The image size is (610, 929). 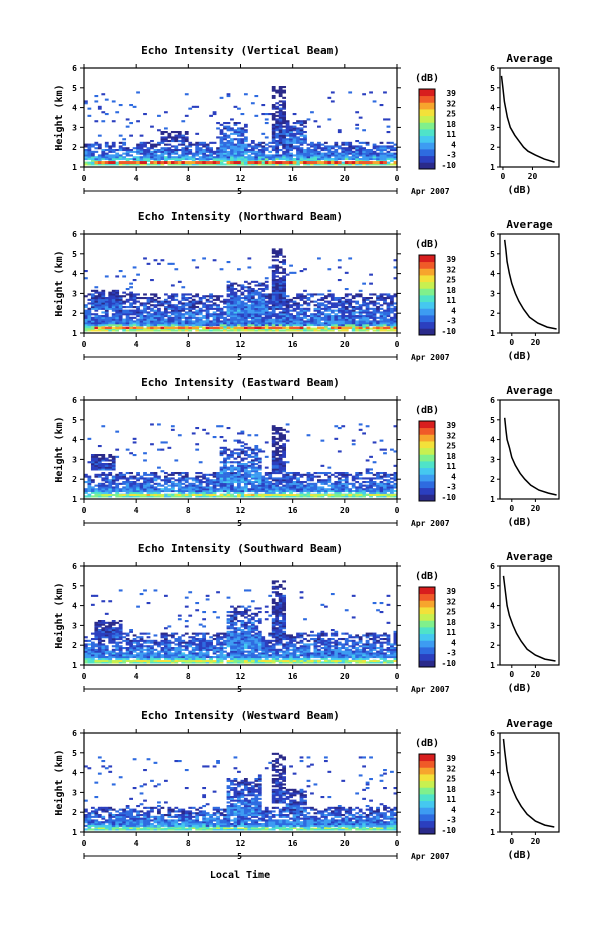 I want to click on x-tick-label: 0, so click(x=84, y=178).